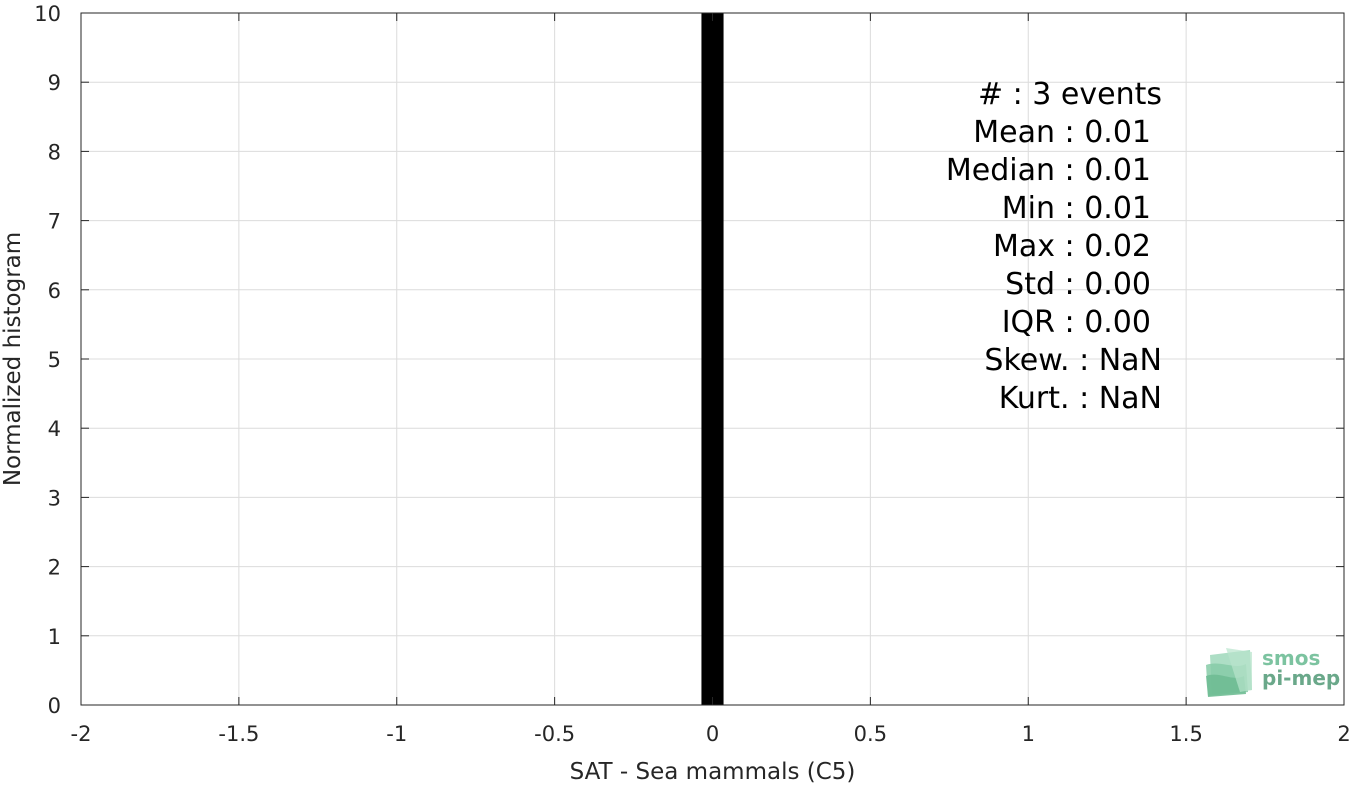  Describe the element at coordinates (54, 429) in the screenshot. I see `y-tick-label: 4` at that location.